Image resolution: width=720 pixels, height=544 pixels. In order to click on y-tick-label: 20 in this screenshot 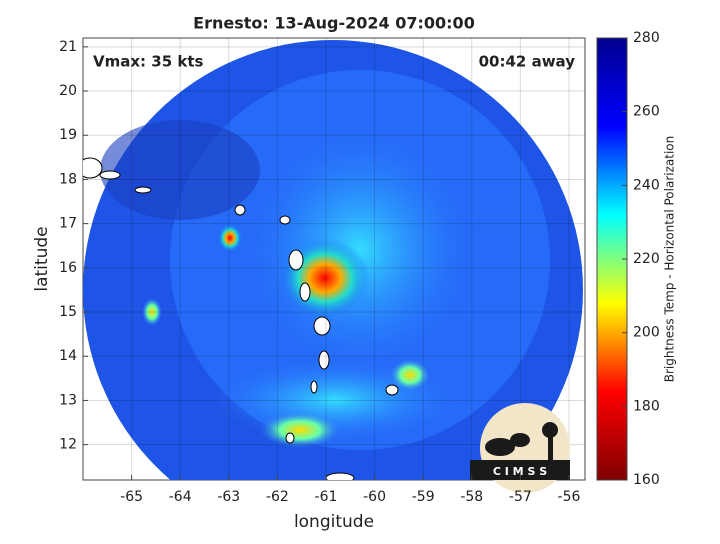, I will do `click(68, 91)`.